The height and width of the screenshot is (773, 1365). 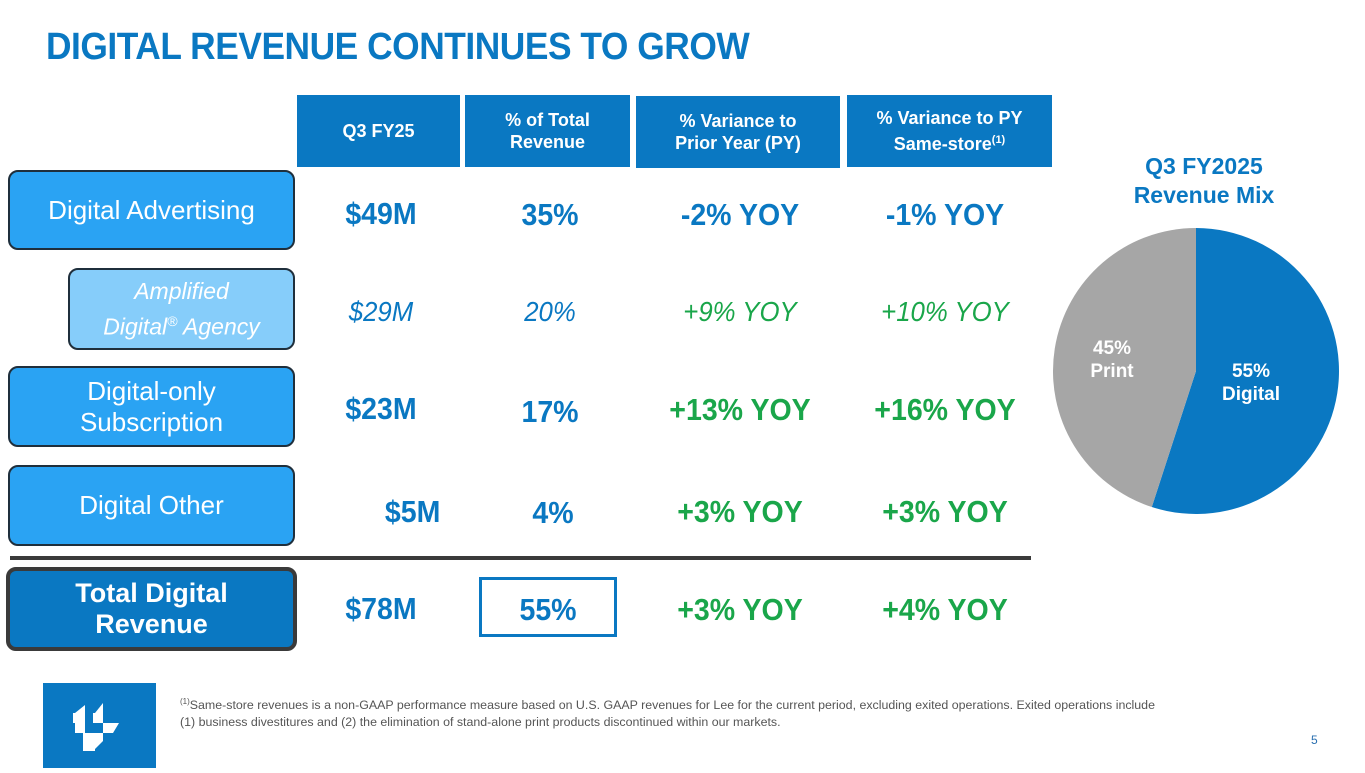 I want to click on revenue-value: $23M, so click(x=381, y=408).